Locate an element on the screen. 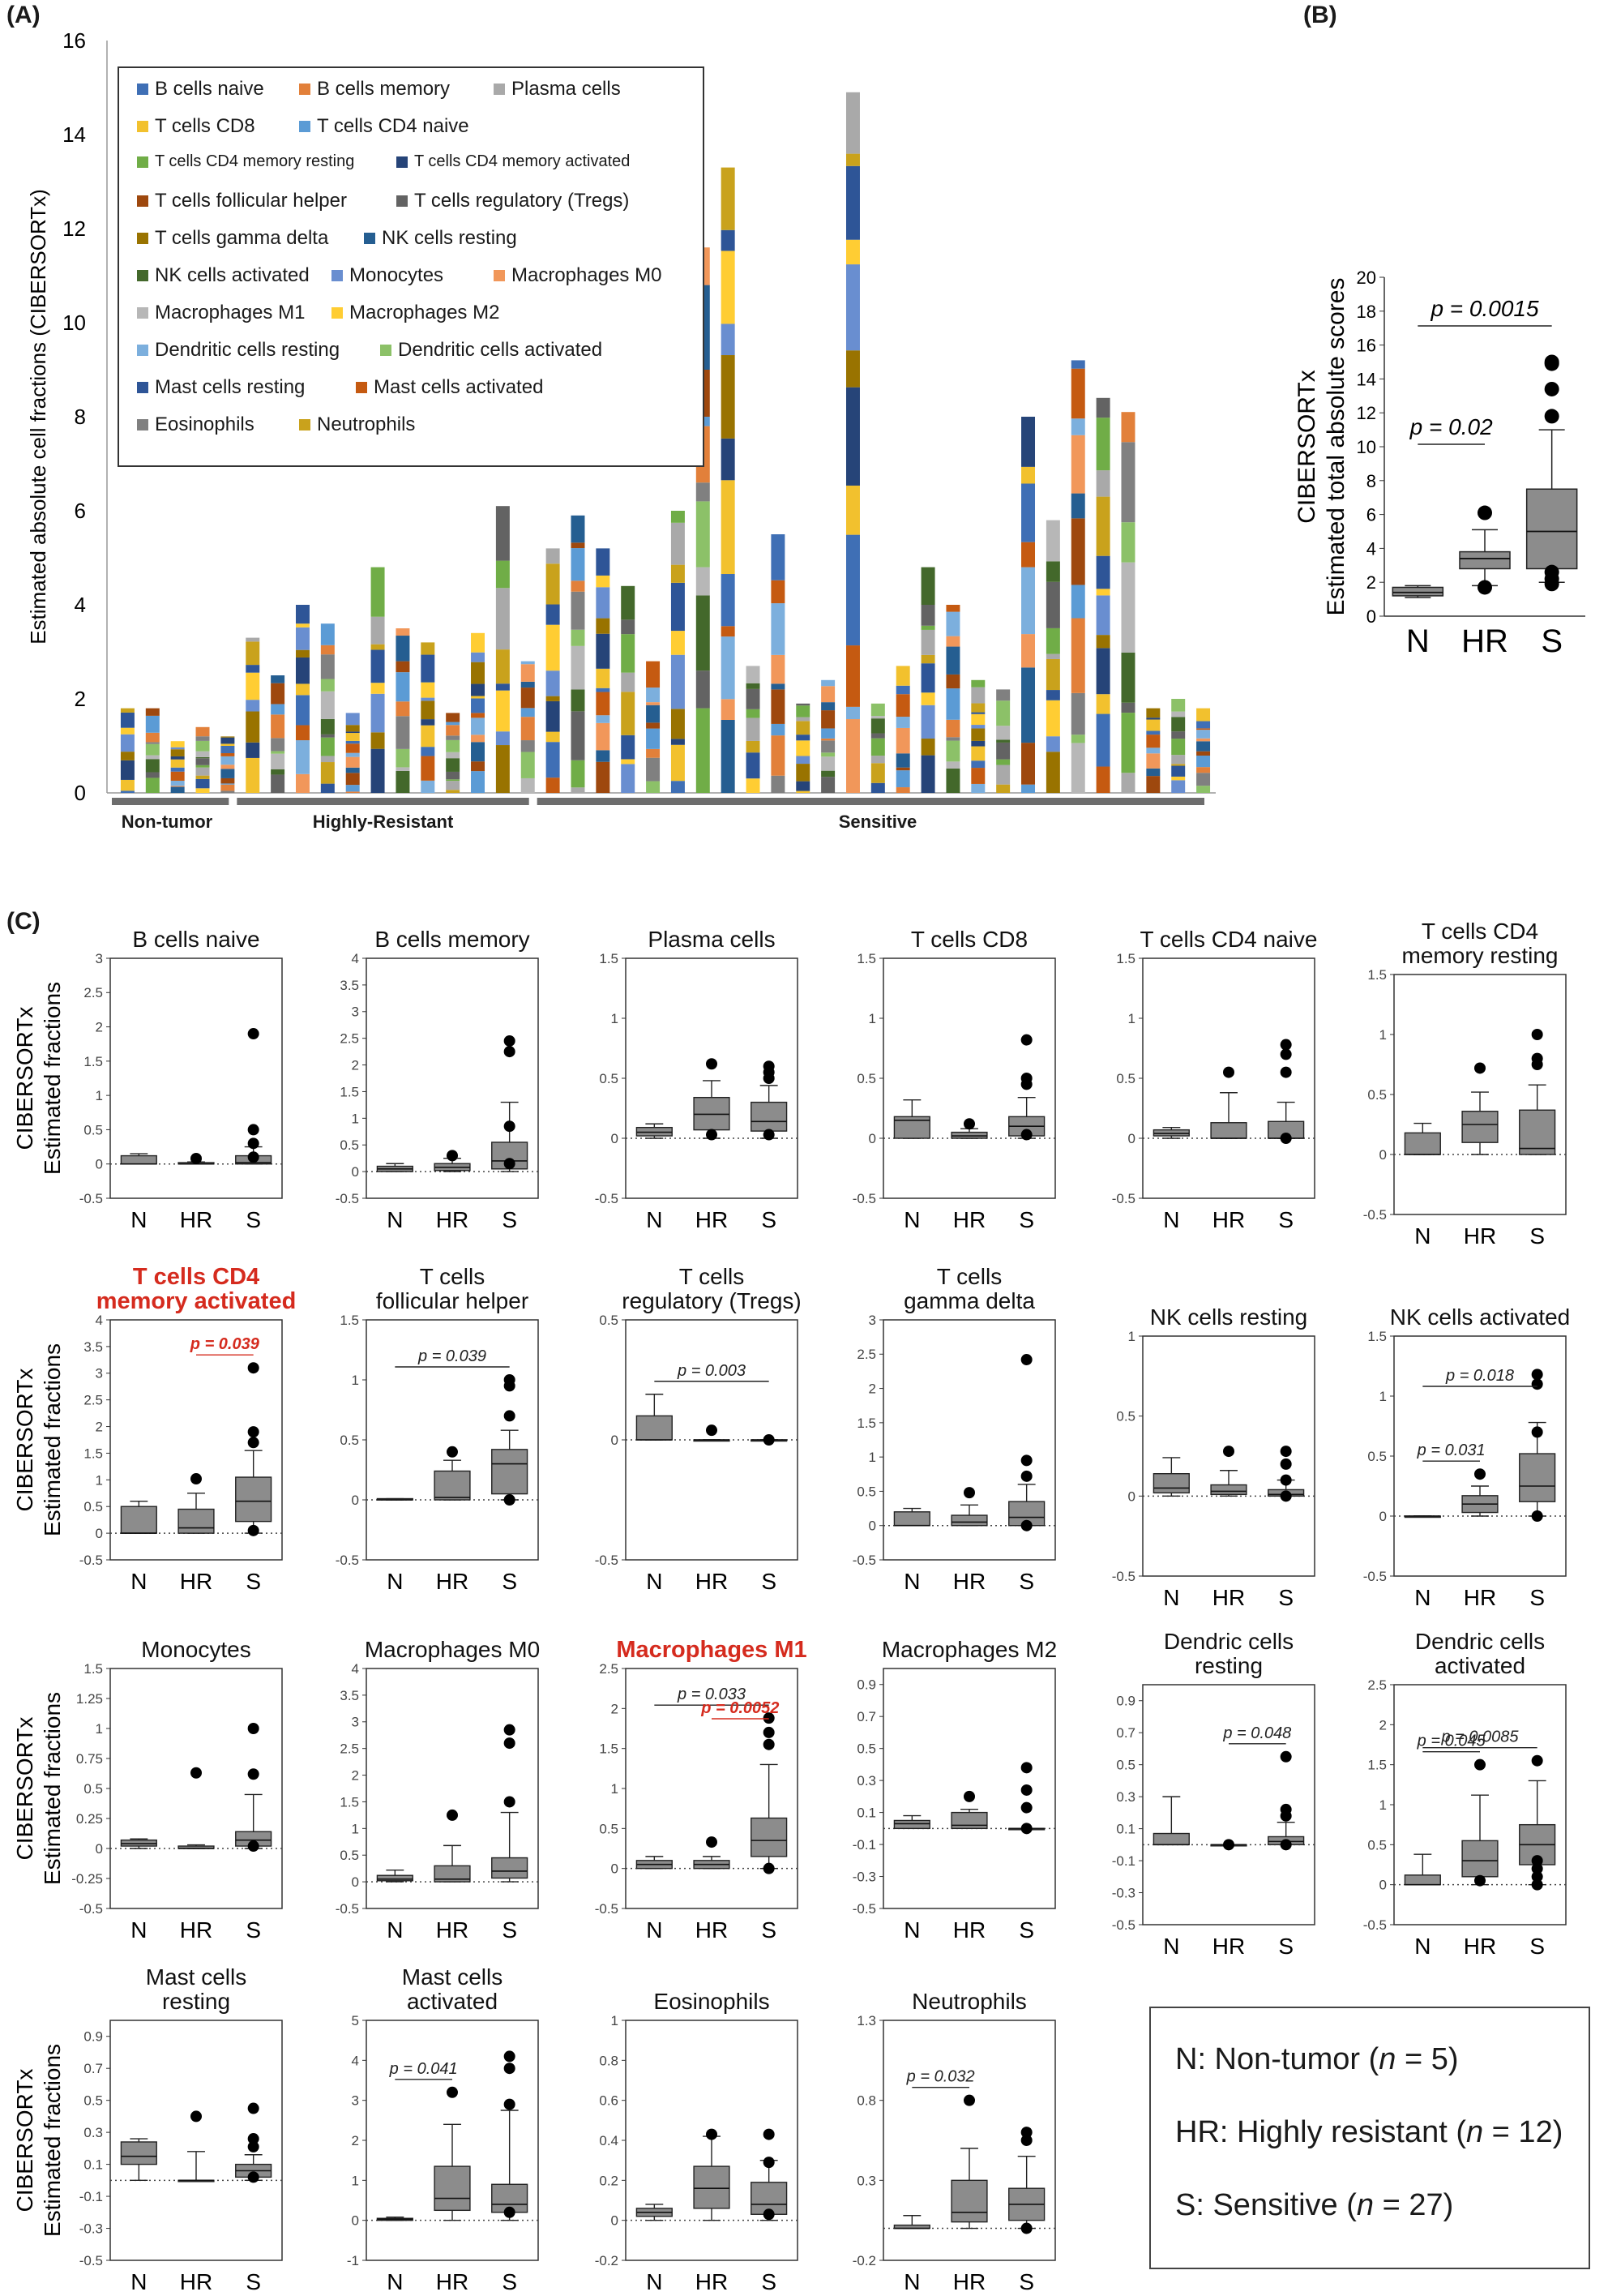  y-tick-label: 0.6 is located at coordinates (608, 2101).